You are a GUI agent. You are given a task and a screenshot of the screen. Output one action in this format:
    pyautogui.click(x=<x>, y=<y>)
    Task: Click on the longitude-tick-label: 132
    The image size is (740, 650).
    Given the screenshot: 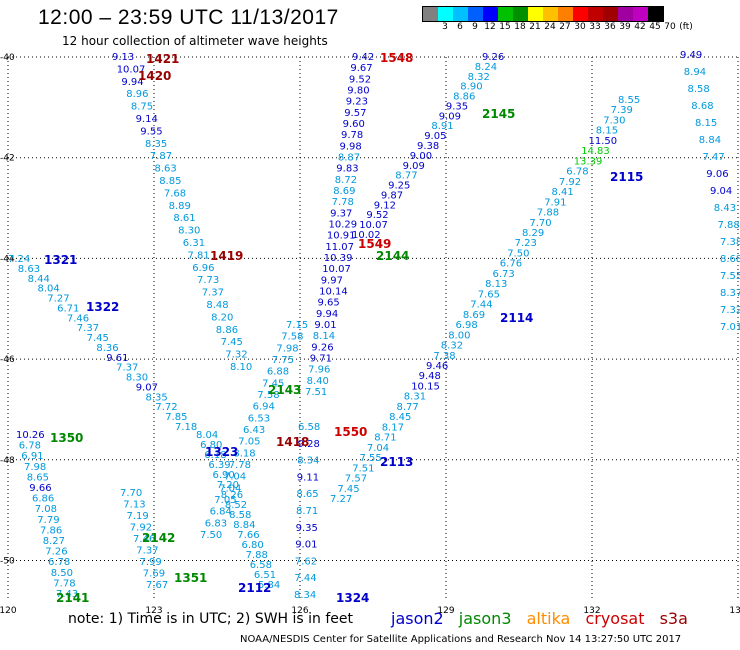 What is the action you would take?
    pyautogui.click(x=591, y=611)
    